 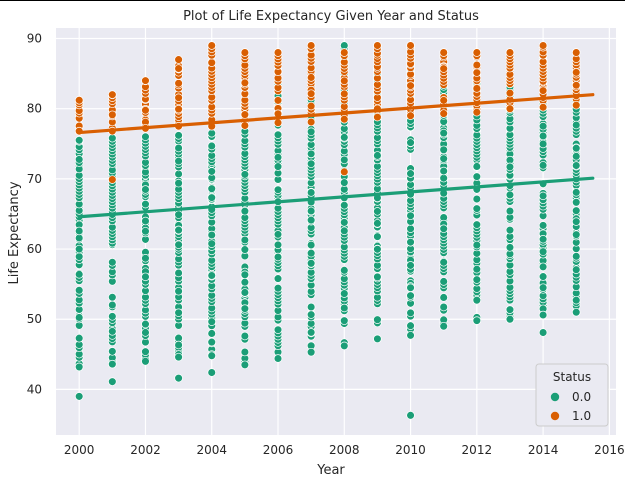 I want to click on x-tick-labels: 2000 2002 2004 2006 2008 2010 2012 2014 2016, so click(x=344, y=450).